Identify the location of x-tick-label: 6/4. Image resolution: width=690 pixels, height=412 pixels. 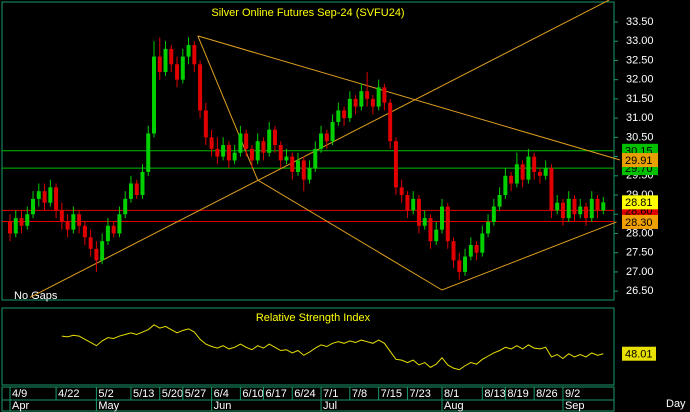
(221, 394).